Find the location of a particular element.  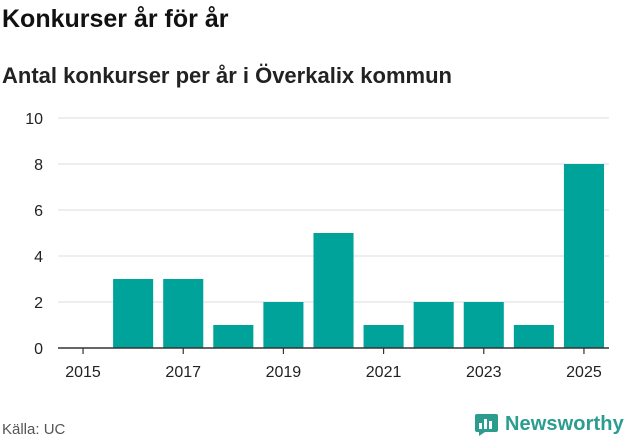

x-tick-label: 2017 is located at coordinates (183, 372).